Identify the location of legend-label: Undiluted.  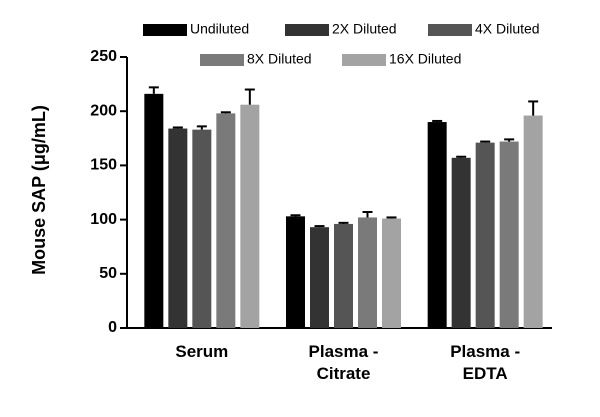
(219, 29).